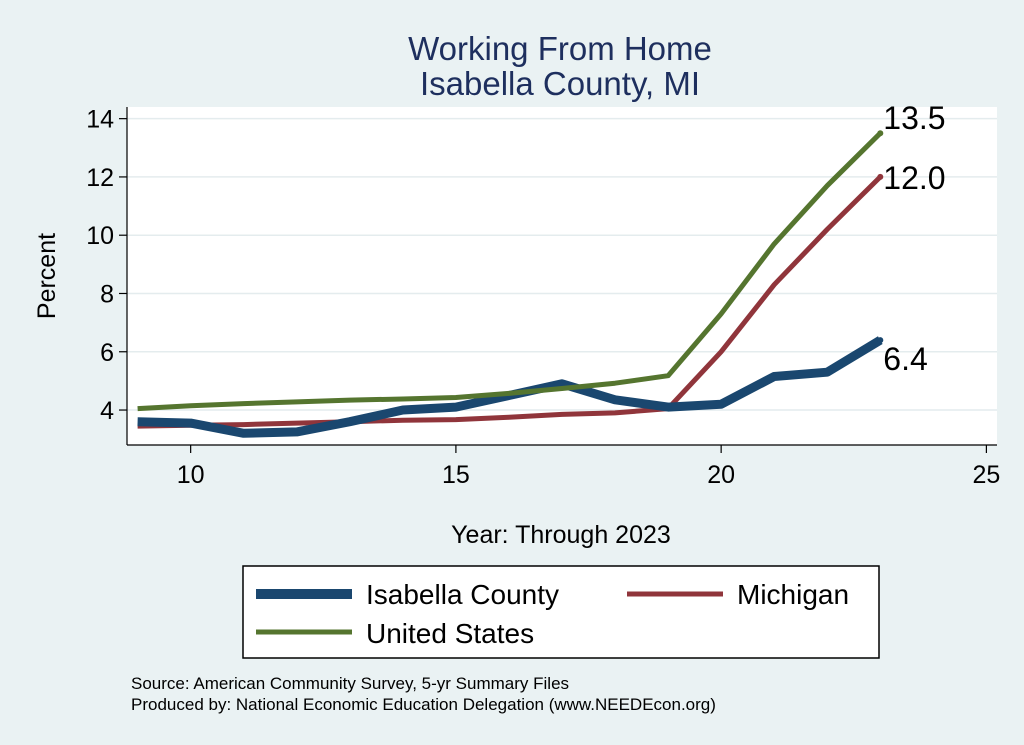 This screenshot has height=745, width=1024. I want to click on end-point-michigan, so click(880, 176).